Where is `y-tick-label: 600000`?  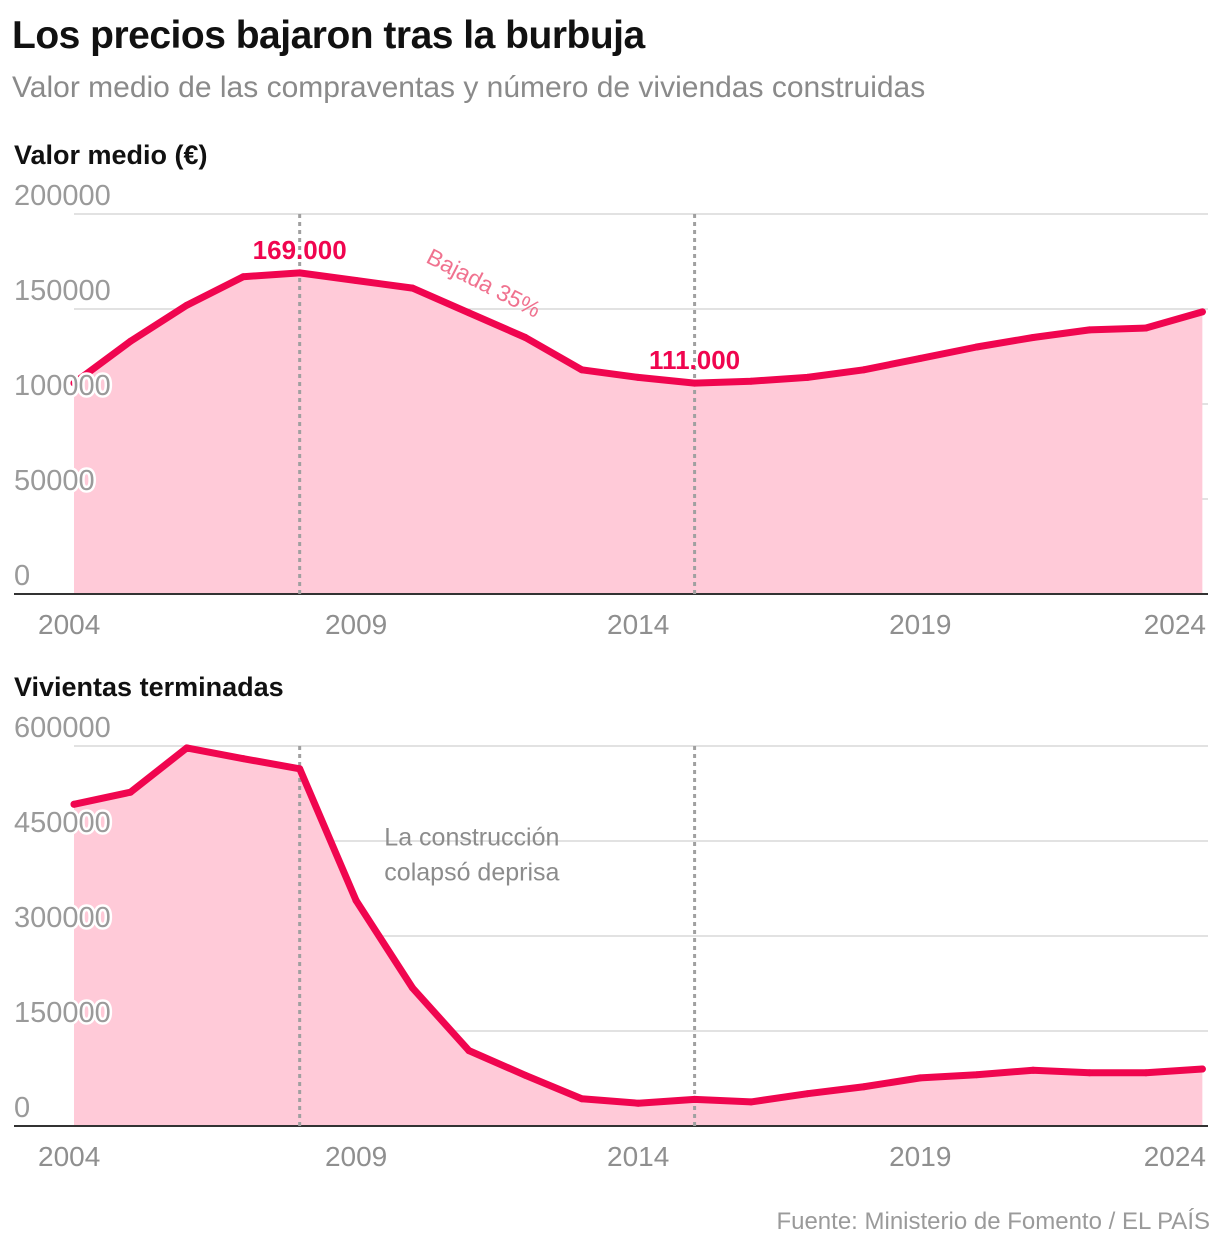 y-tick-label: 600000 is located at coordinates (62, 728).